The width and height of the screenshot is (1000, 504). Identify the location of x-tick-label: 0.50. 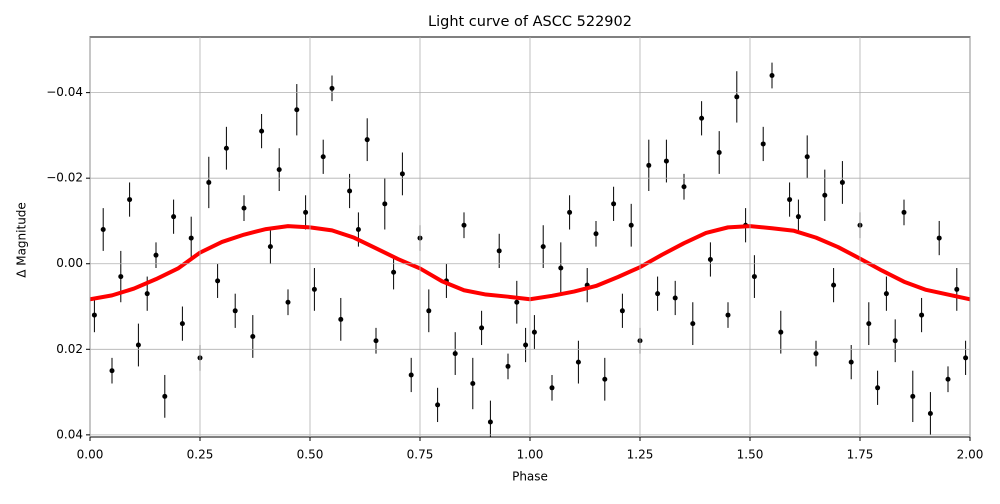
(310, 455).